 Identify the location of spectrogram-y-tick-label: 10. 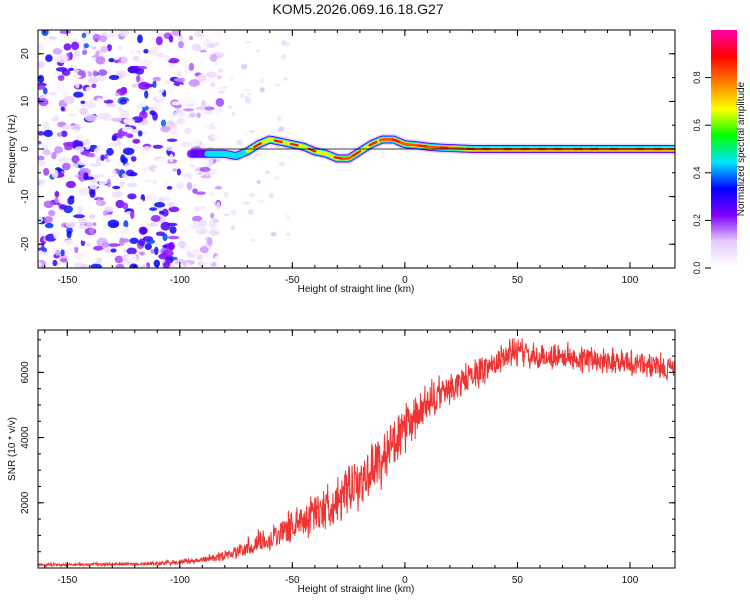
(25, 101).